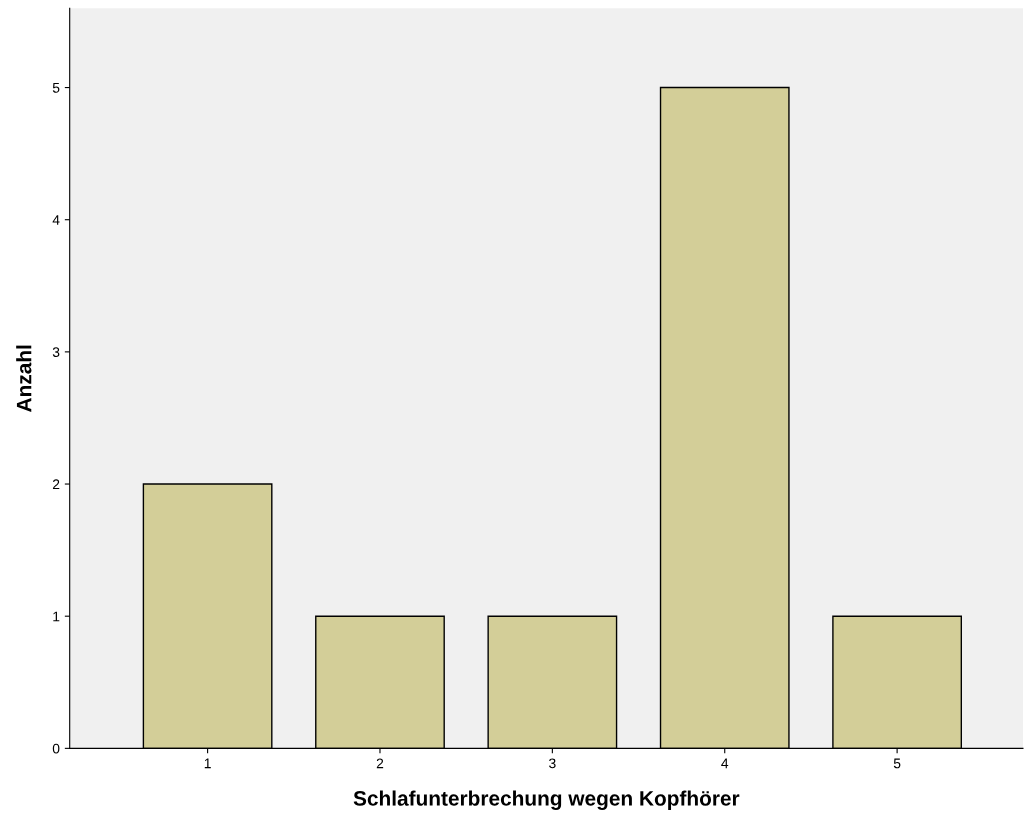 The width and height of the screenshot is (1025, 826). What do you see at coordinates (552, 763) in the screenshot?
I see `x-tick-label: 3` at bounding box center [552, 763].